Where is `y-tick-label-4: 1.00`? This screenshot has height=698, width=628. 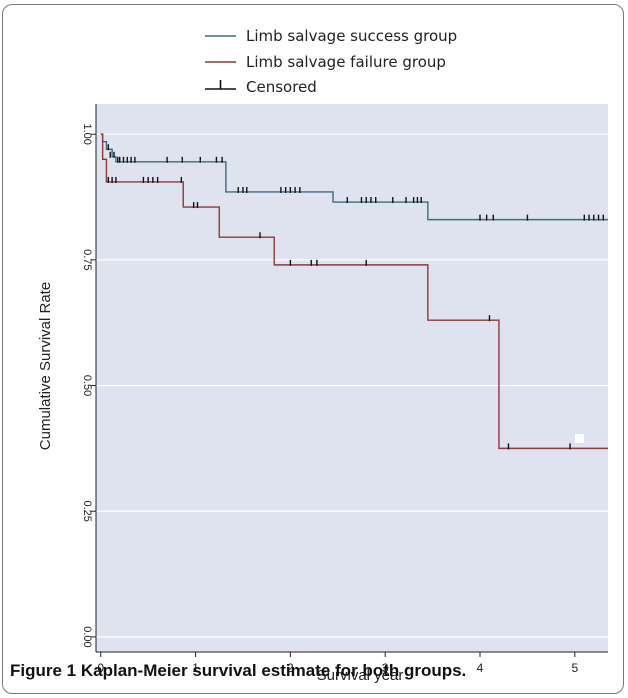 y-tick-label-4: 1.00 is located at coordinates (87, 133).